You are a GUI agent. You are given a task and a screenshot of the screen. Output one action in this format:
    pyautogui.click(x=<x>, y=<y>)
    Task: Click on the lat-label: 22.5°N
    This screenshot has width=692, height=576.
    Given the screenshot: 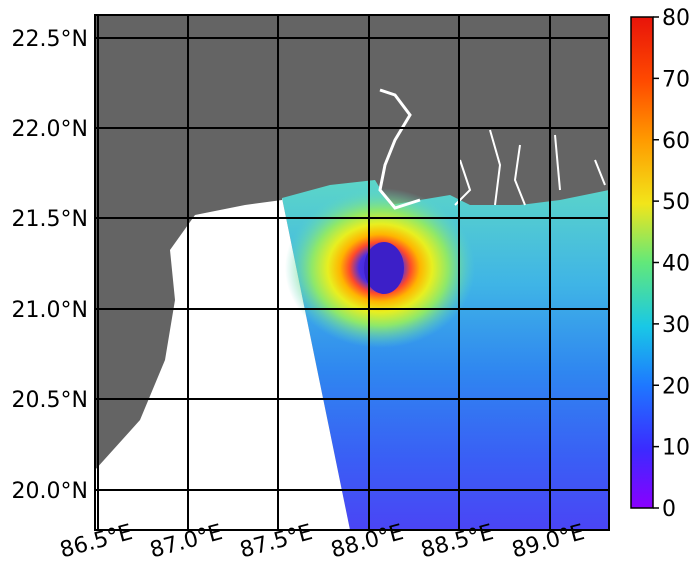 What is the action you would take?
    pyautogui.click(x=50, y=39)
    